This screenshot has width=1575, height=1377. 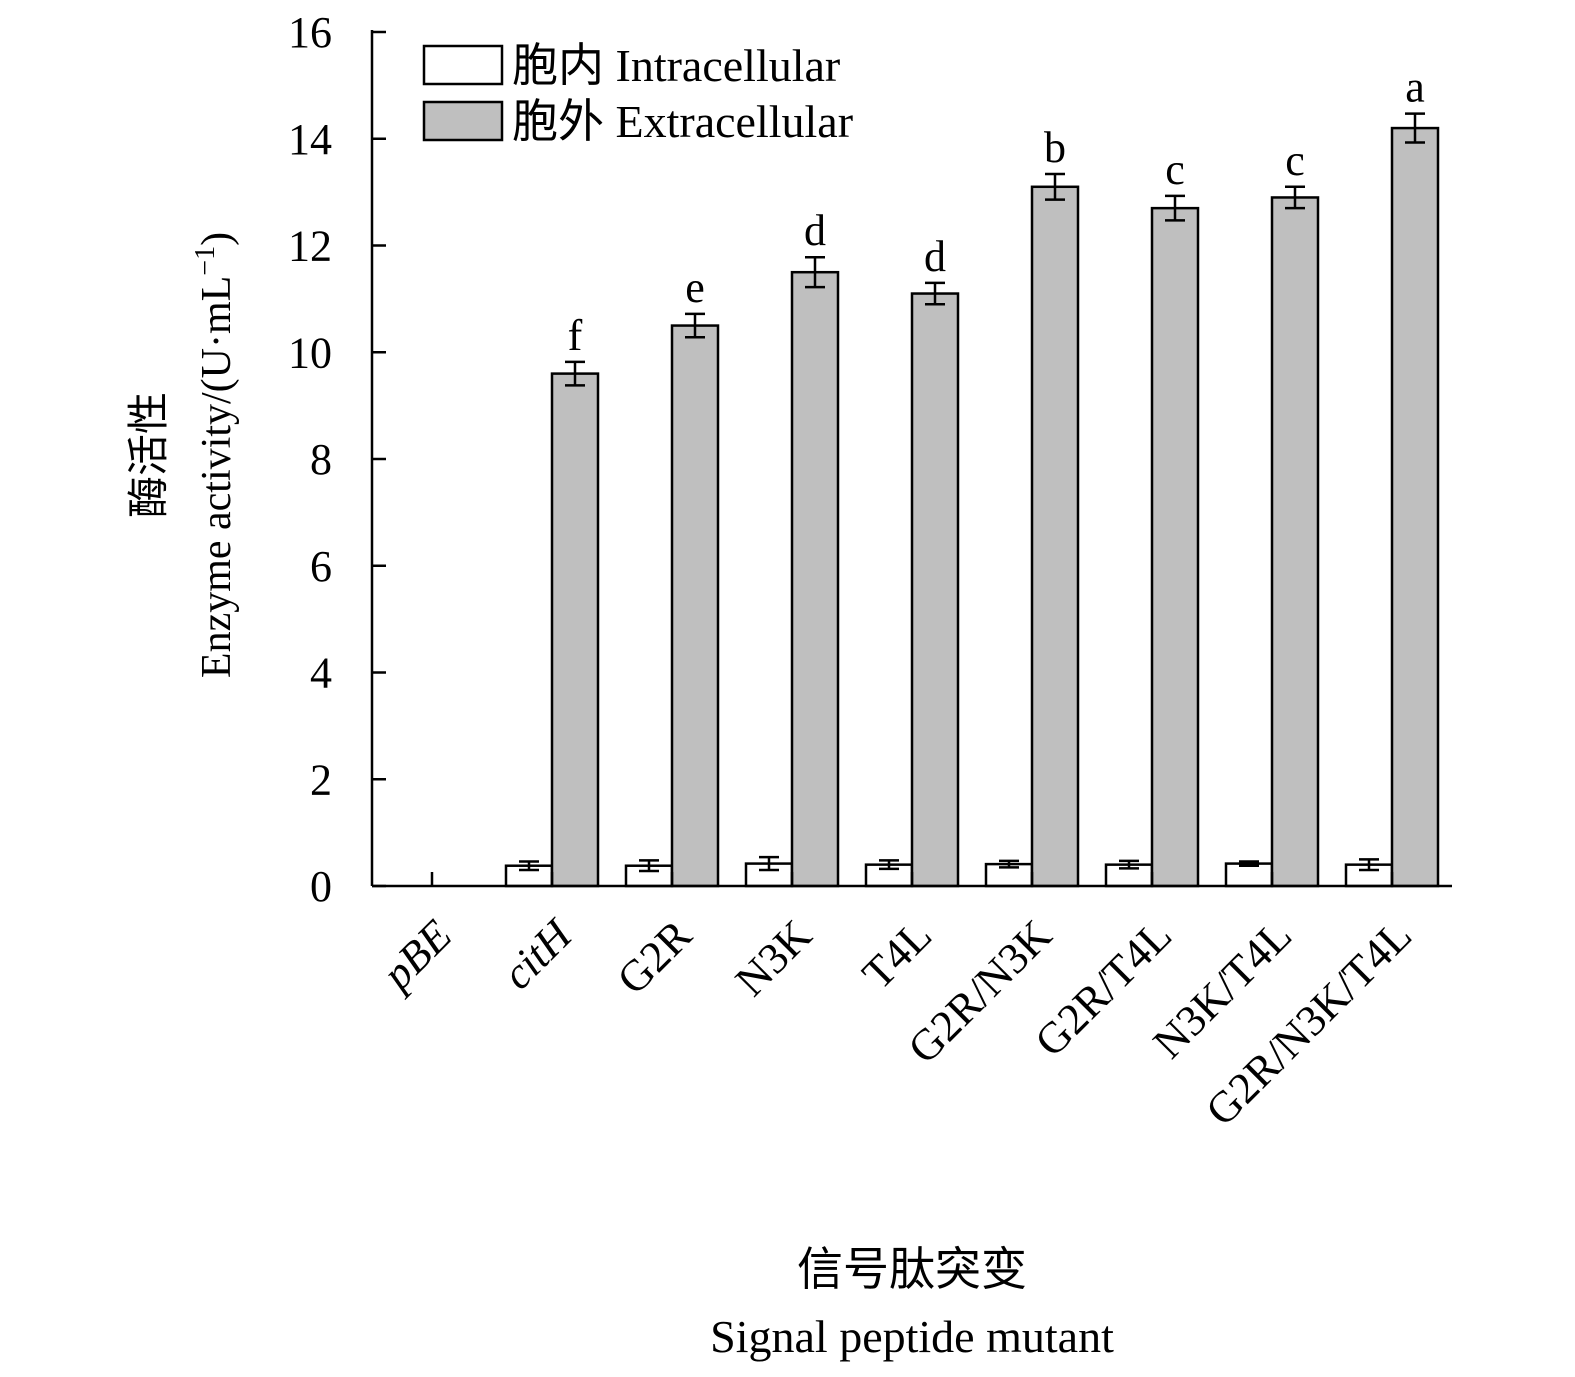 What do you see at coordinates (575, 335) in the screenshot?
I see `significance-label: f` at bounding box center [575, 335].